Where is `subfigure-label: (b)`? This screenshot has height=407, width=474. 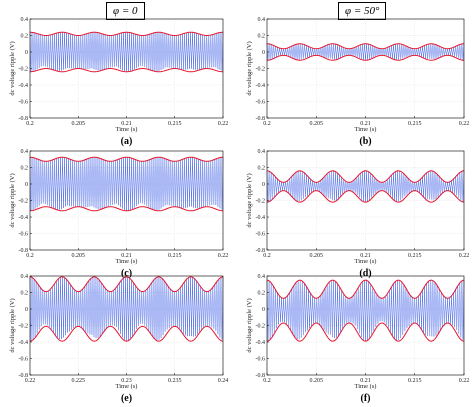
subfigure-label: (b) is located at coordinates (365, 141).